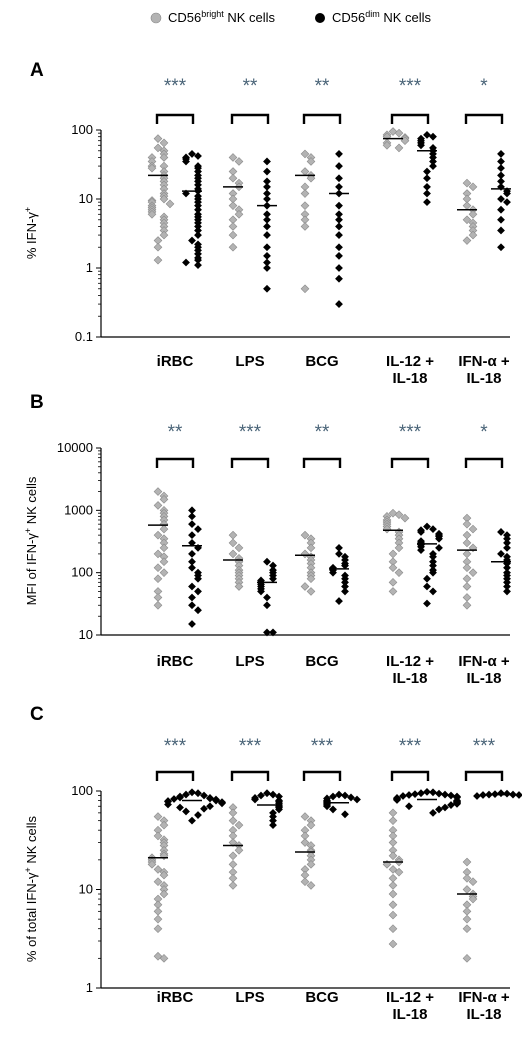  Describe the element at coordinates (75, 447) in the screenshot. I see `y-tick-label: 10000` at that location.